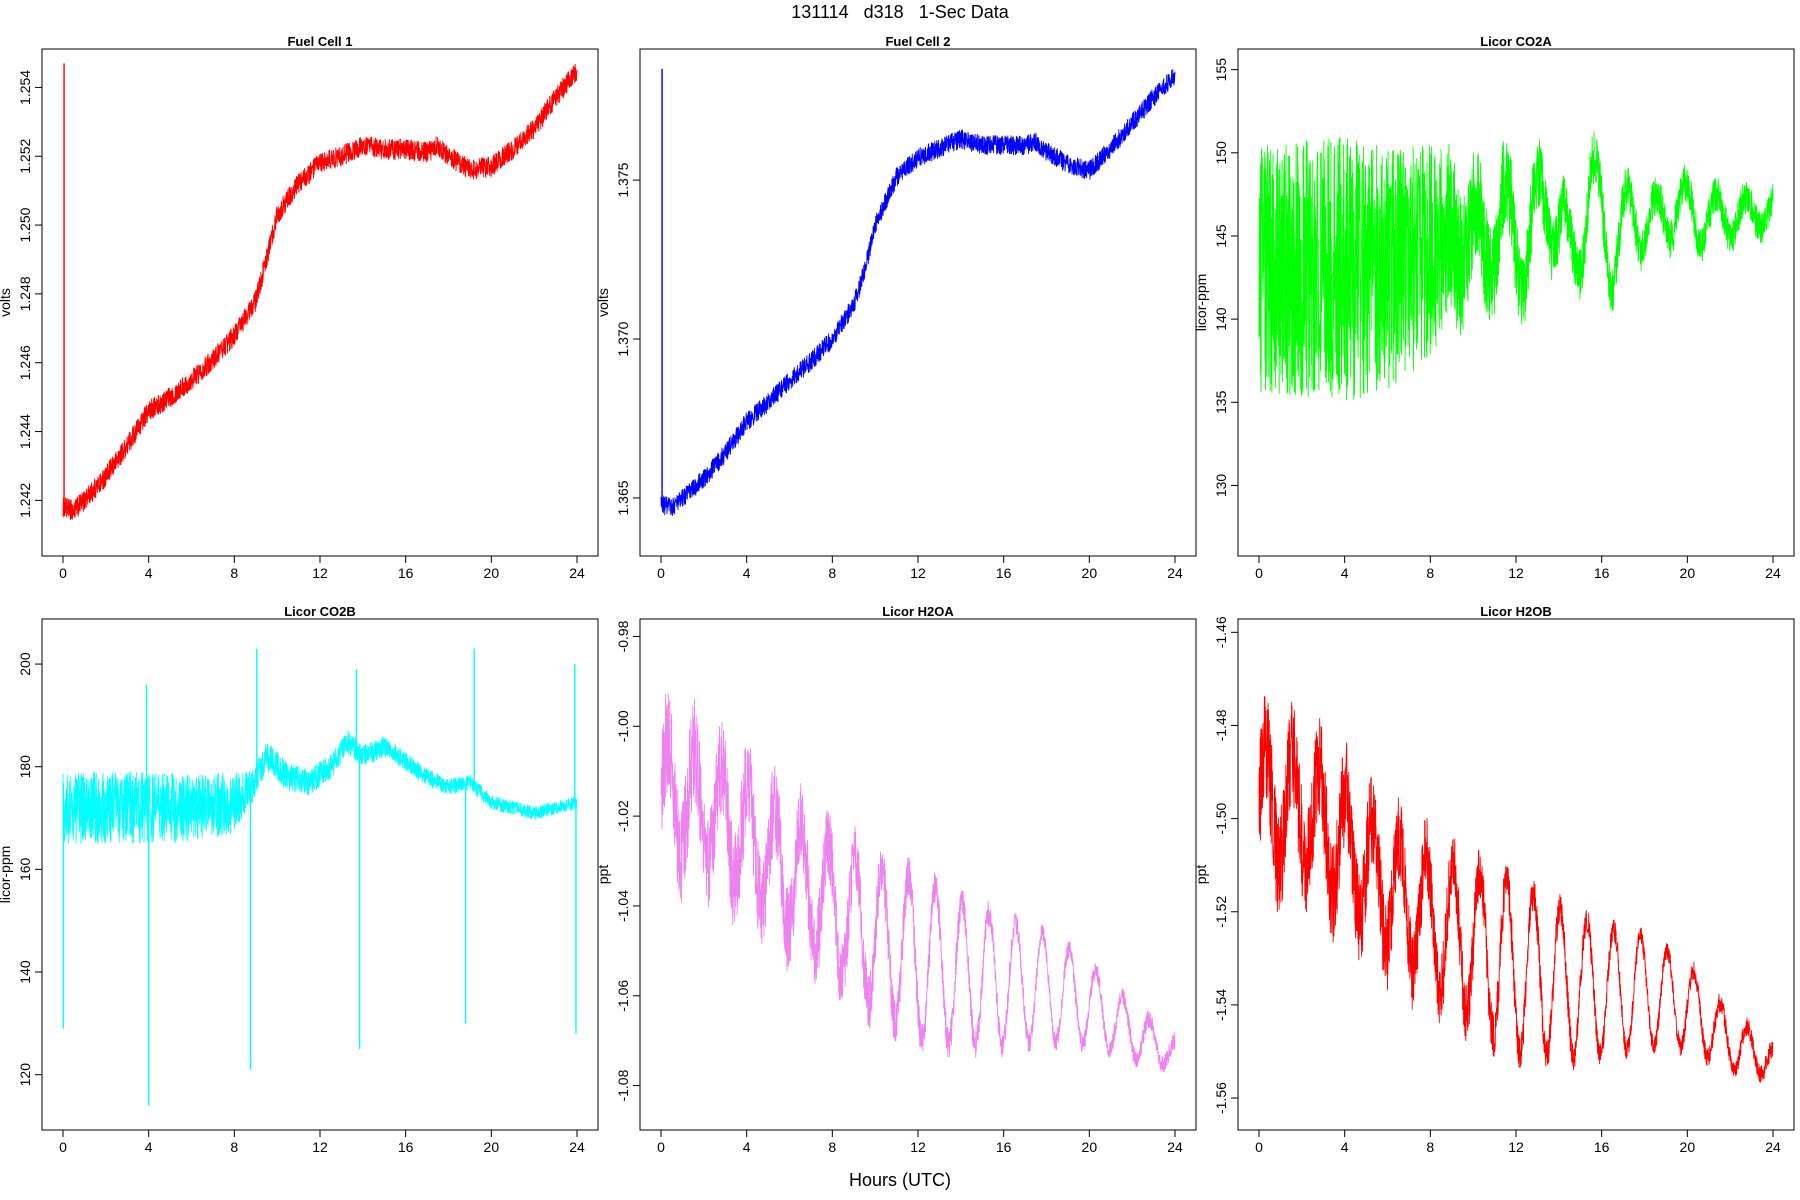 This screenshot has width=1800, height=1200. I want to click on y-tick-label: 150, so click(1221, 153).